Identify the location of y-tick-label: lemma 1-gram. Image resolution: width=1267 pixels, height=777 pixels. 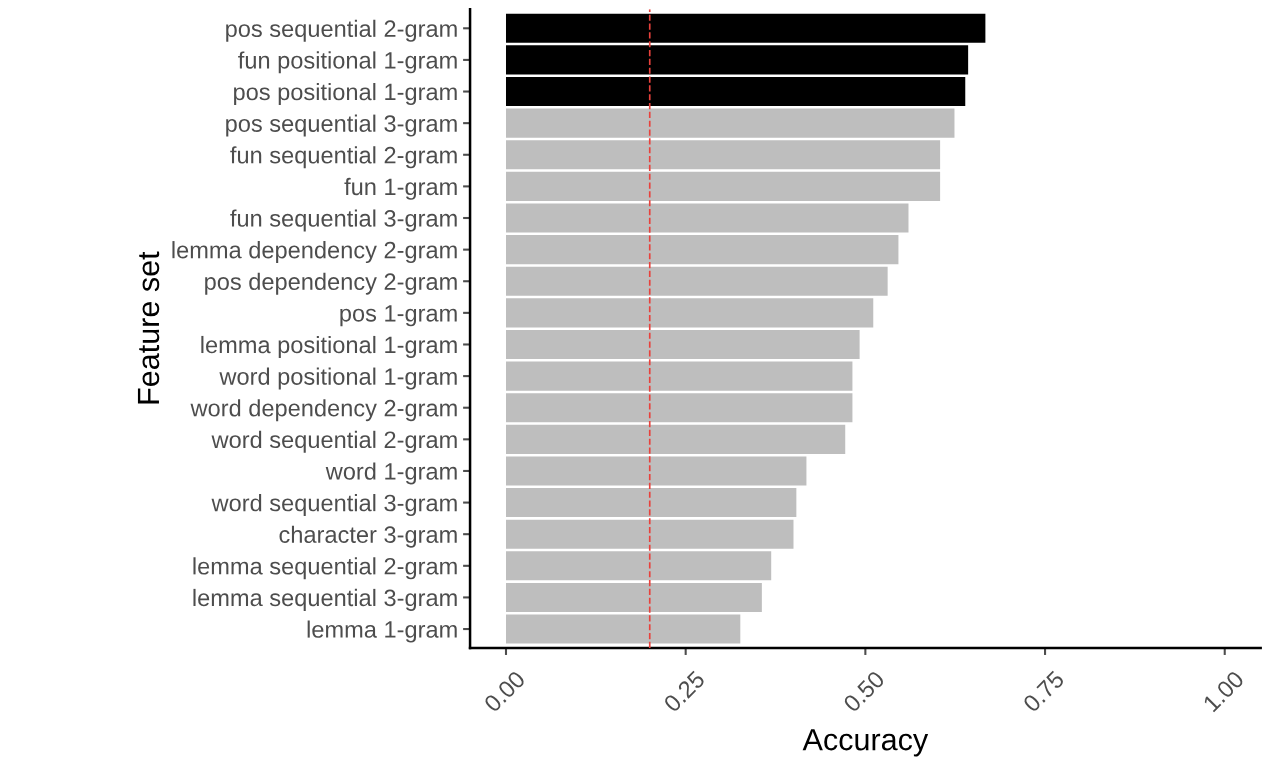
(382, 631).